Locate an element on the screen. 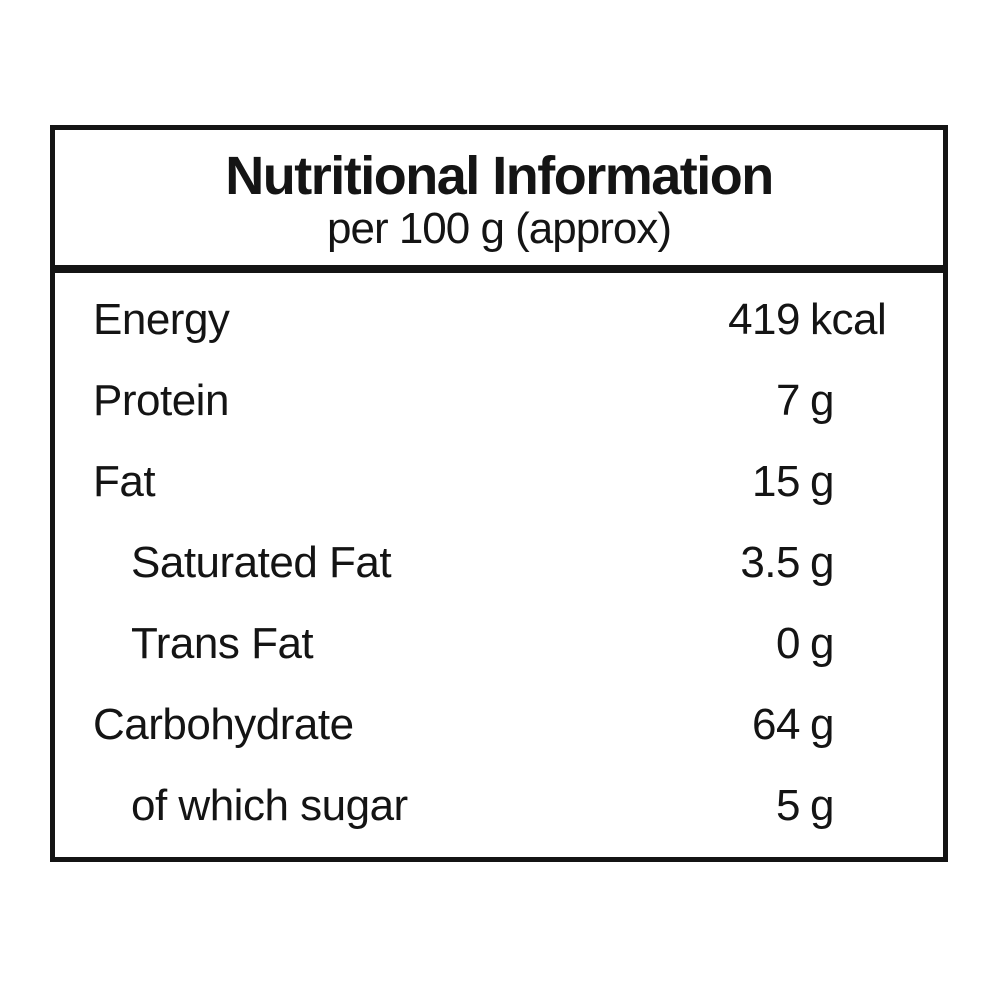 This screenshot has width=1001, height=1001. row-label: of which sugar is located at coordinates (269, 805).